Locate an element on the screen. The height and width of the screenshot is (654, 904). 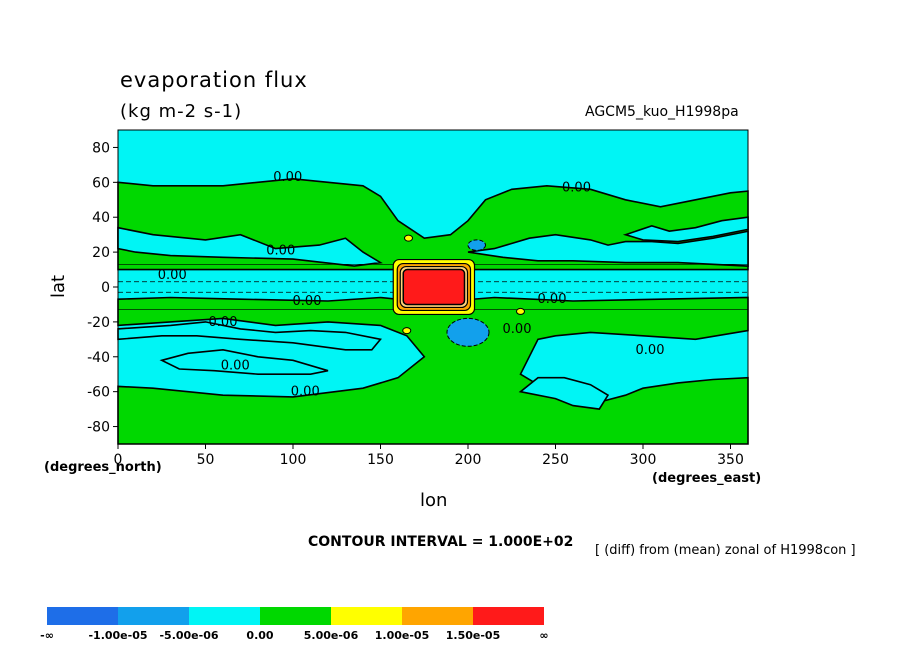
y-tick-label: -60 is located at coordinates (98, 393).